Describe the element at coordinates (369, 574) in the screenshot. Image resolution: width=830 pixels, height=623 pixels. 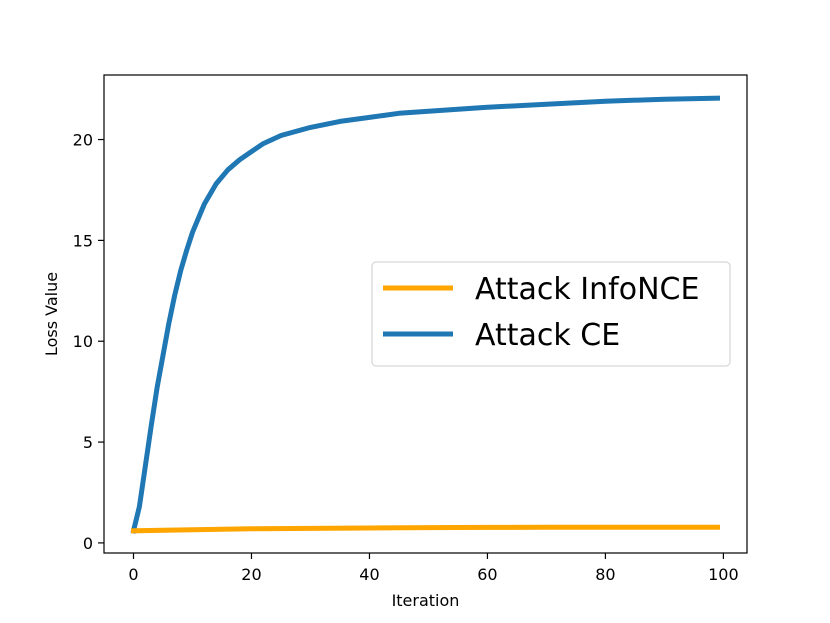
I see `x-tick-label: 40` at that location.